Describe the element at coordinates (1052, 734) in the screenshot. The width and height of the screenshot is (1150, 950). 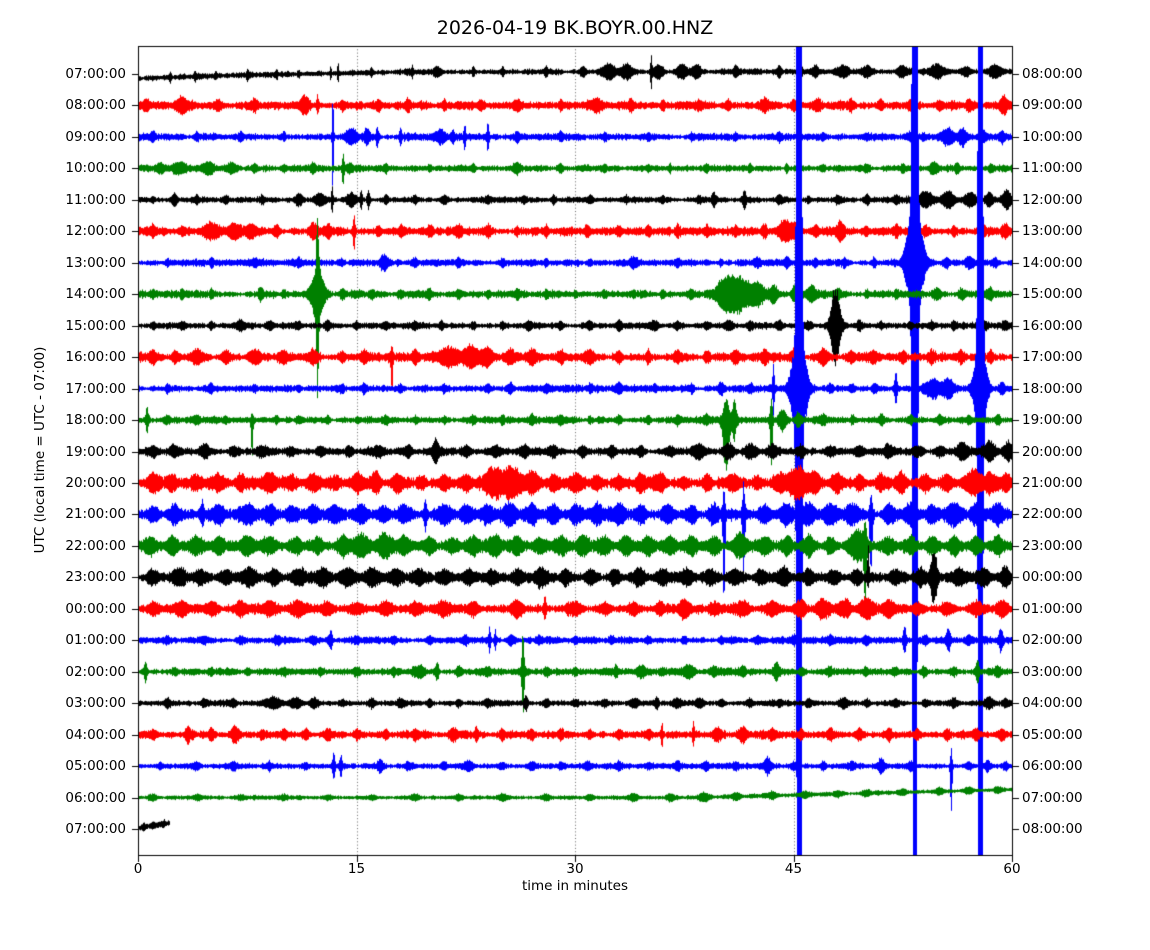
I see `local-tick-label: 05:00:00` at that location.